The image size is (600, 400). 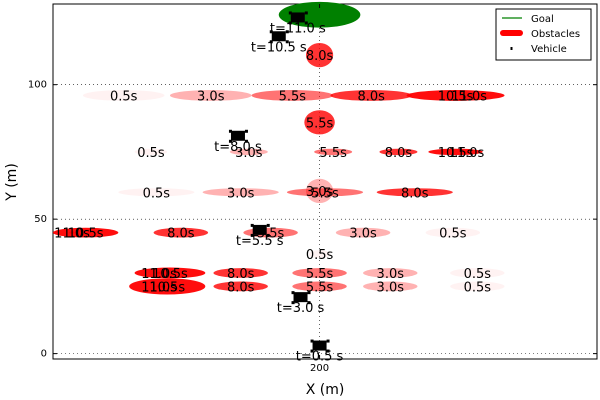 I want to click on legend-vehicle-label: Vehicle, so click(x=549, y=49).